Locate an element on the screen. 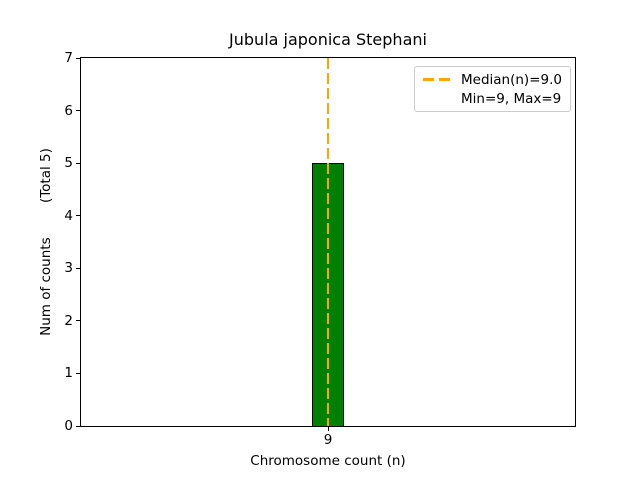 This screenshot has width=640, height=480. y-tick-label: 4 is located at coordinates (68, 215).